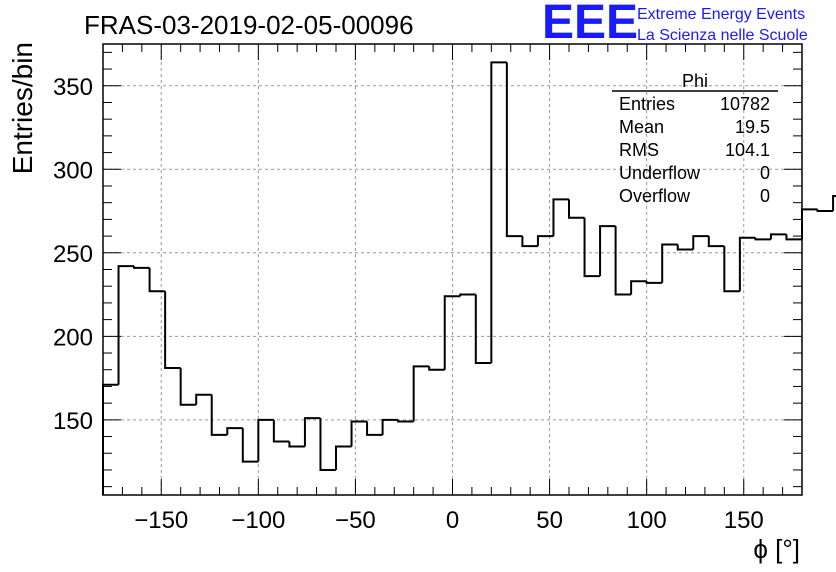 This screenshot has height=572, width=836. I want to click on x-tick-label: 50, so click(549, 520).